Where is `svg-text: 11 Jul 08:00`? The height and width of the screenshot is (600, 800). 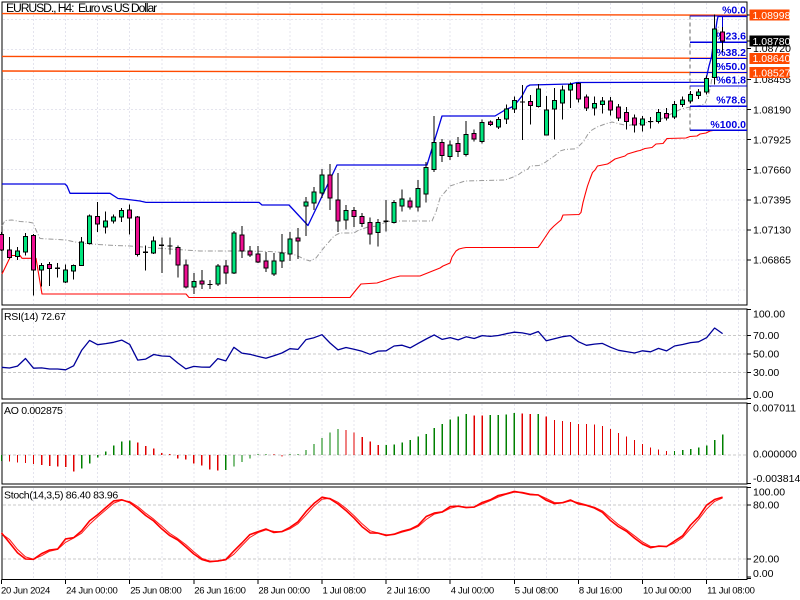 svg-text: 11 Jul 08:00 is located at coordinates (730, 591).